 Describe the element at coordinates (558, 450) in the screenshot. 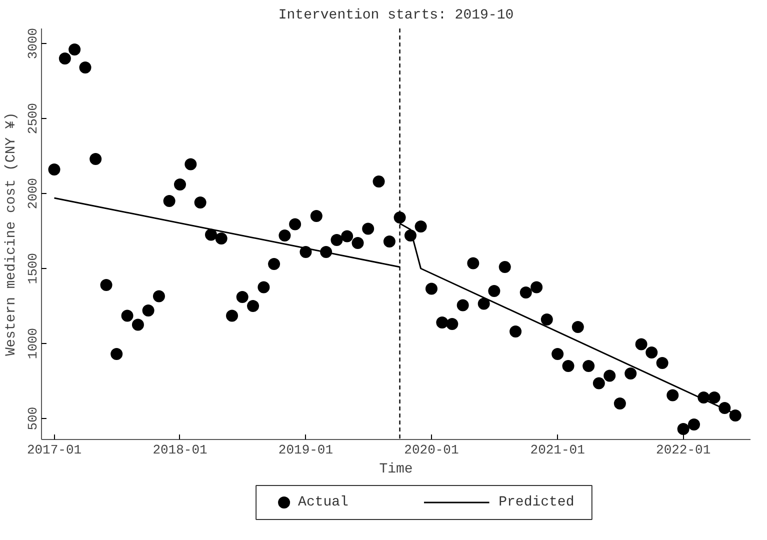

I see `x-tick-label: 2021-01` at that location.